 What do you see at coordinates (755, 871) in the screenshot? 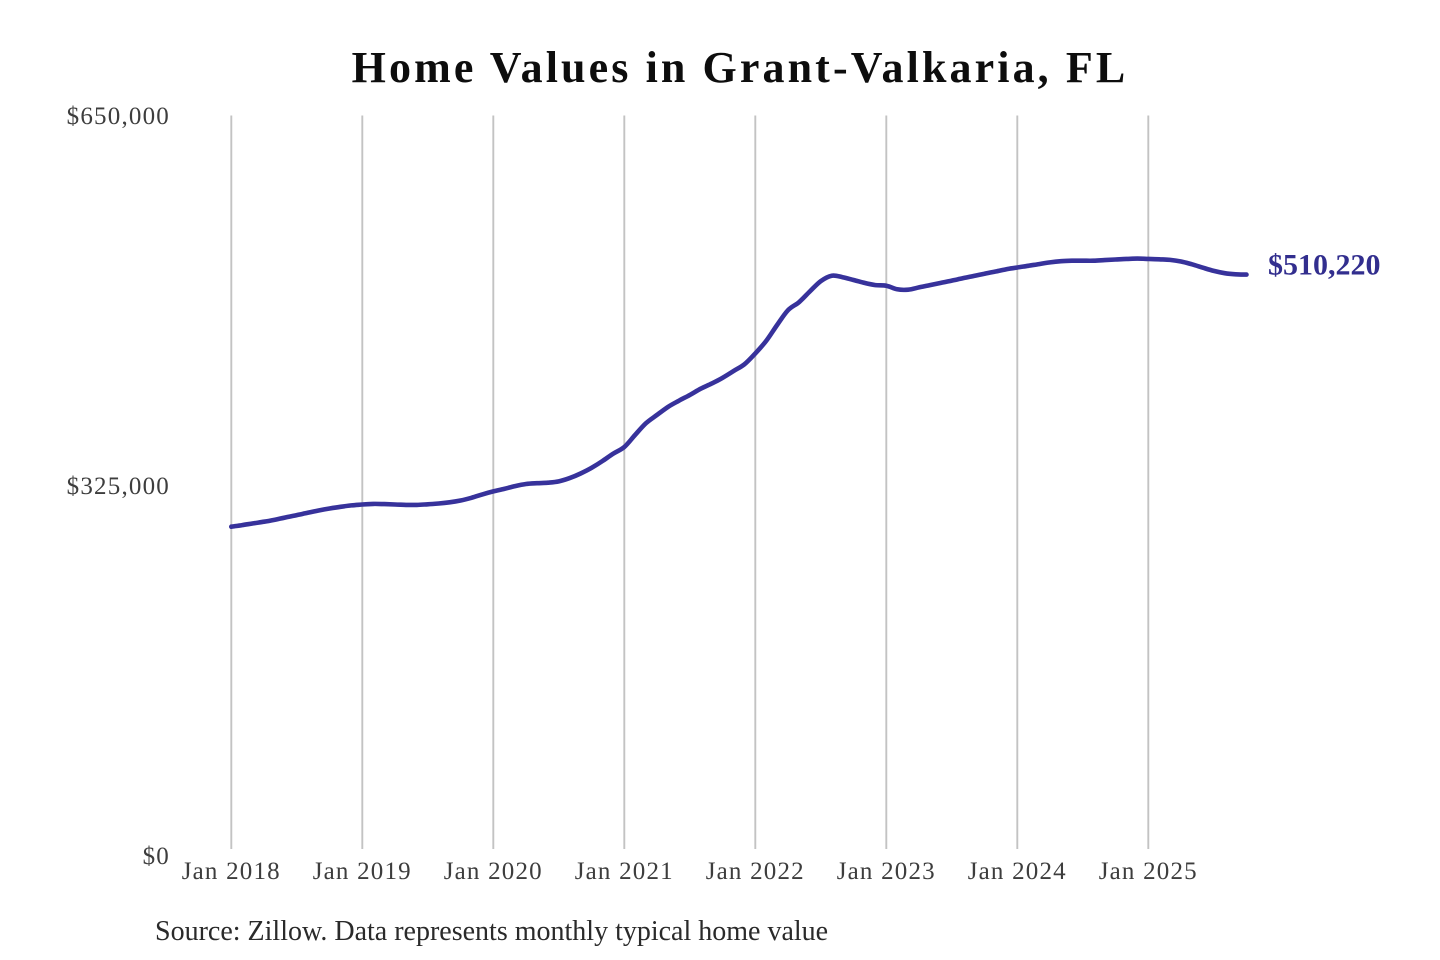
I see `svg-text: Jan 2022` at bounding box center [755, 871].